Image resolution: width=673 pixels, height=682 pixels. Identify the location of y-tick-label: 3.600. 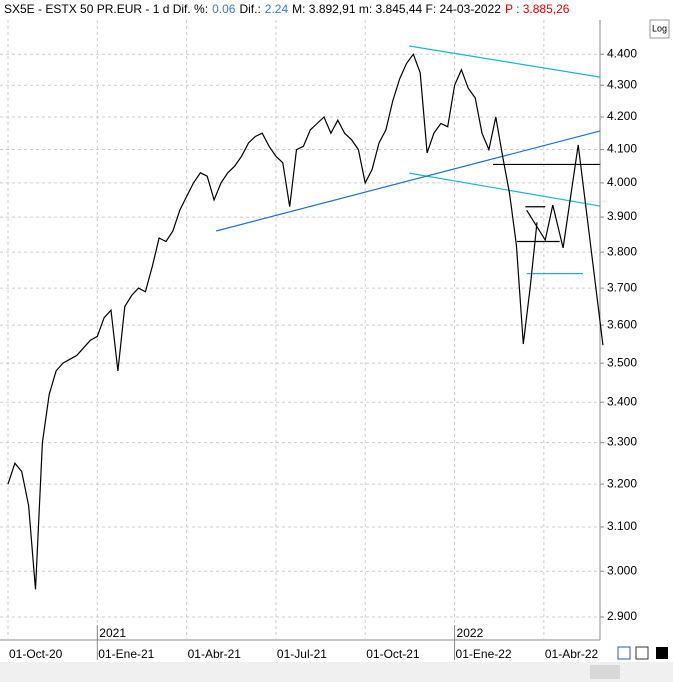
(622, 324).